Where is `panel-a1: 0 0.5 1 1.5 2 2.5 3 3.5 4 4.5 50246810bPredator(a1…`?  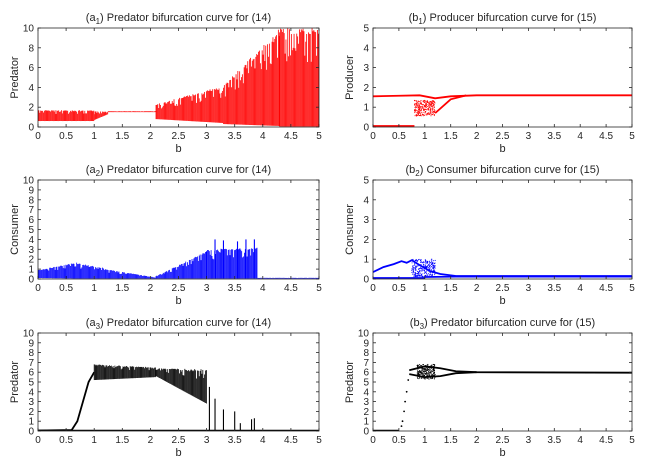 panel-a1: 0 0.5 1 1.5 2 2.5 3 3.5 4 4.5 50246810bPredator(a1… is located at coordinates (165, 83).